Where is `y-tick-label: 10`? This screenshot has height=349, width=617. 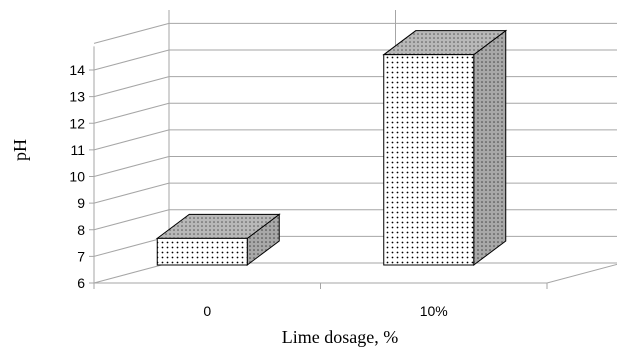 y-tick-label: 10 is located at coordinates (77, 177).